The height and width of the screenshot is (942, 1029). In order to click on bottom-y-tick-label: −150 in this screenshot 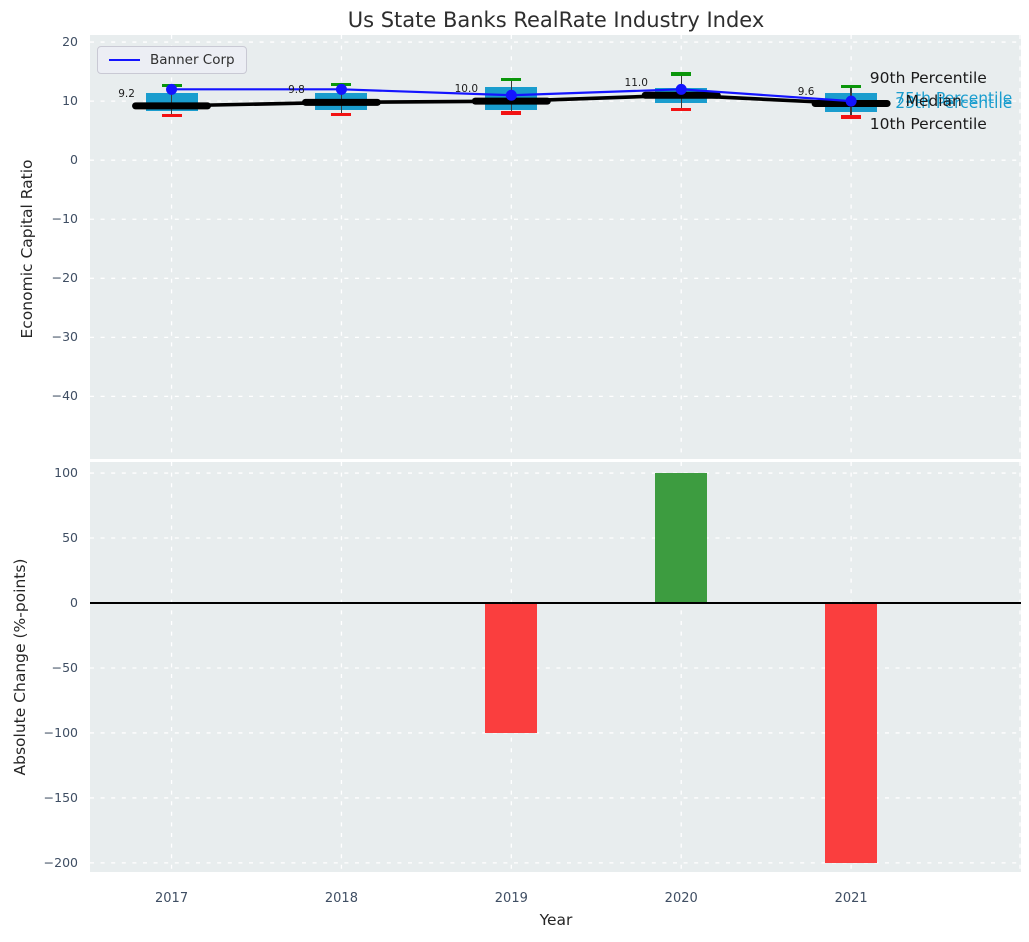, I will do `click(60, 797)`.